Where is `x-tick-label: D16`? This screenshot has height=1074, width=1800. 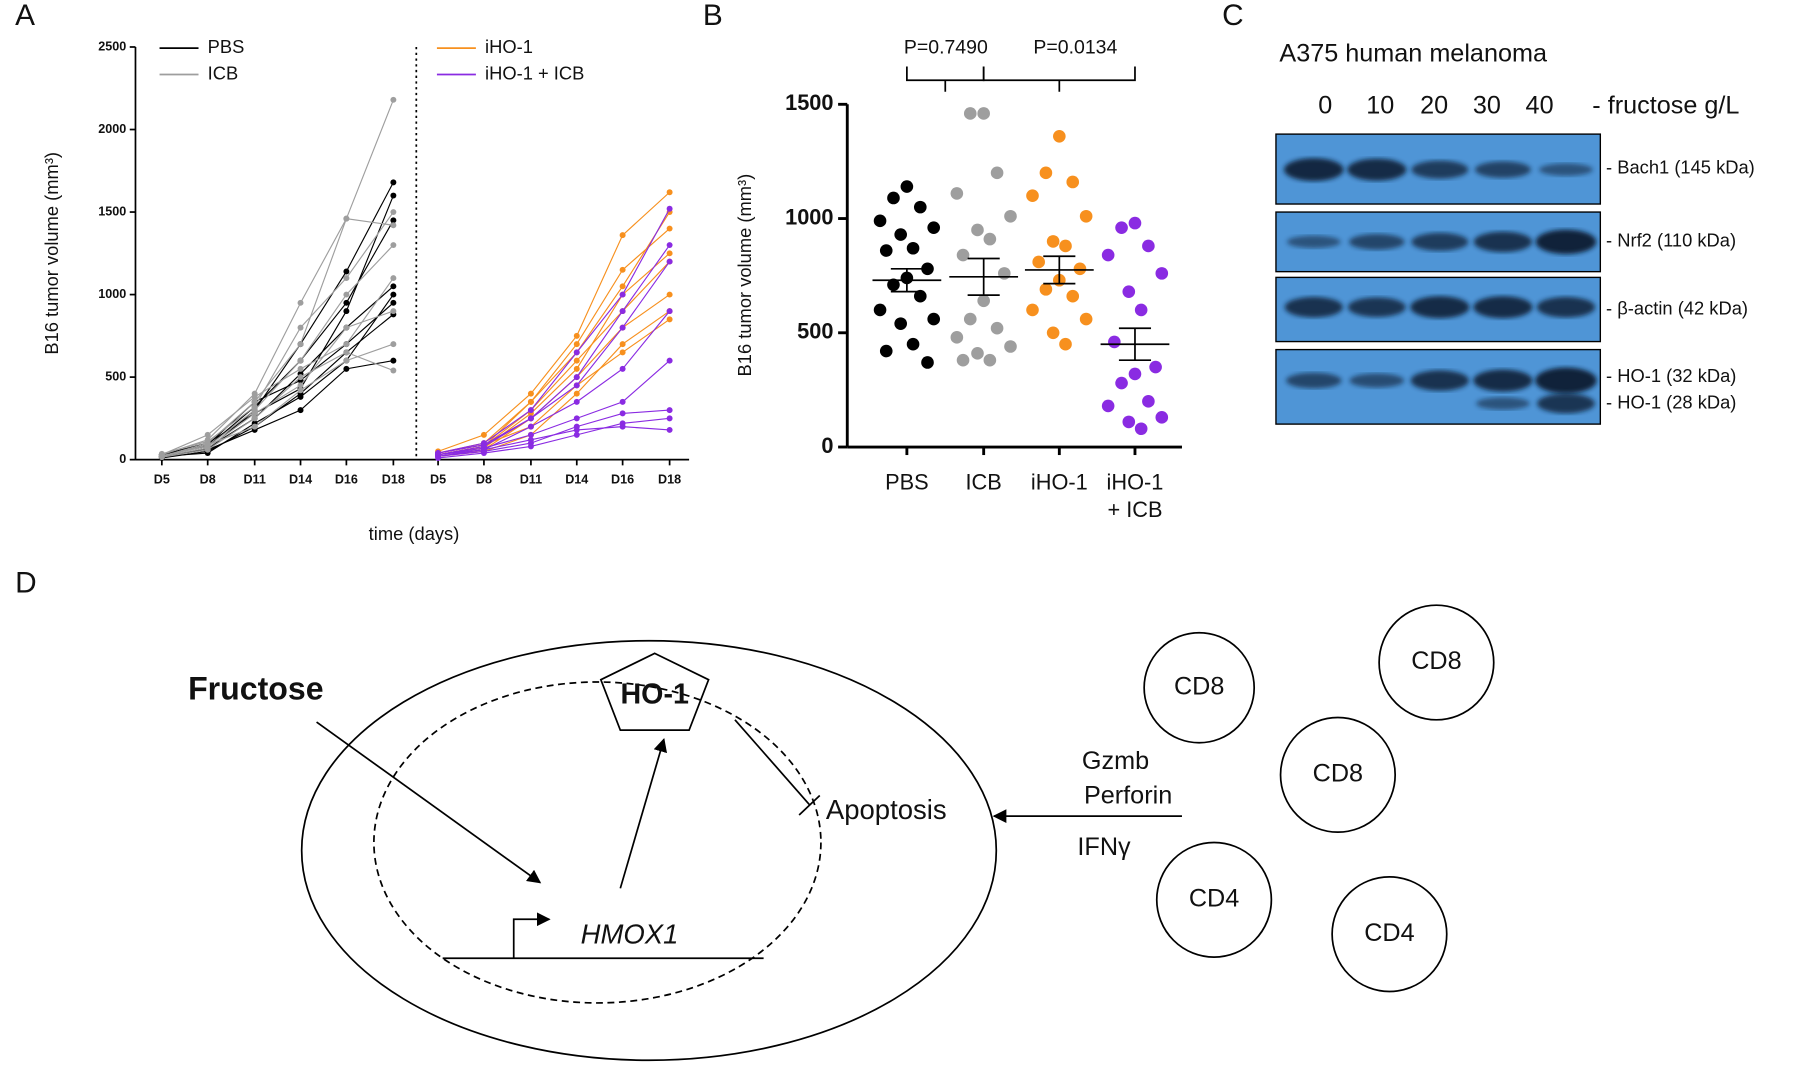
x-tick-label: D16 is located at coordinates (622, 480).